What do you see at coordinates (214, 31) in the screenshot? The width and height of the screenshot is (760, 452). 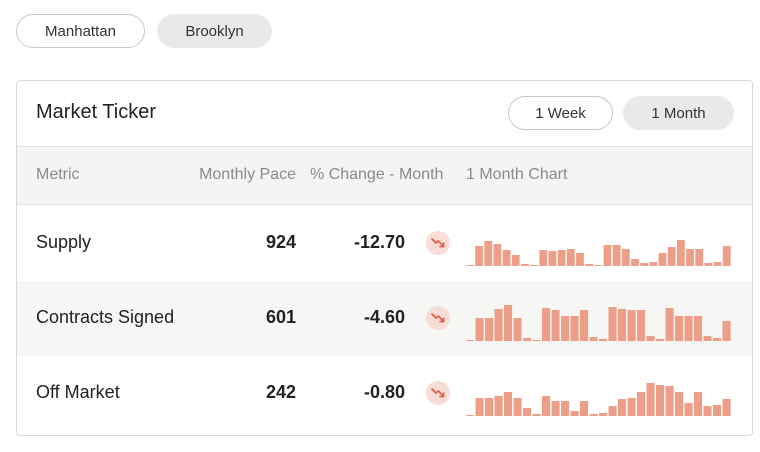 I see `tab-brooklyn: Brooklyn` at bounding box center [214, 31].